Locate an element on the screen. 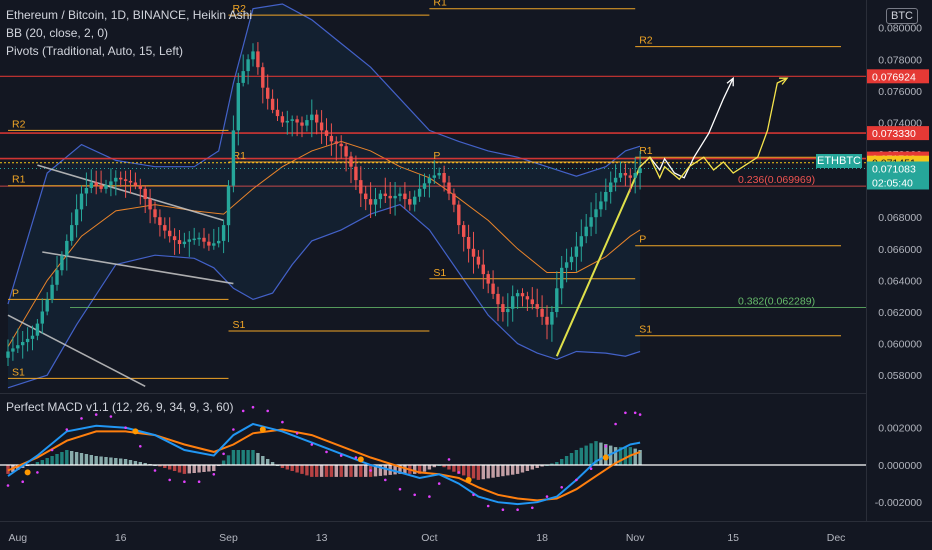 This screenshot has width=932, height=550. price-tick-label: 0.064000 is located at coordinates (900, 281).